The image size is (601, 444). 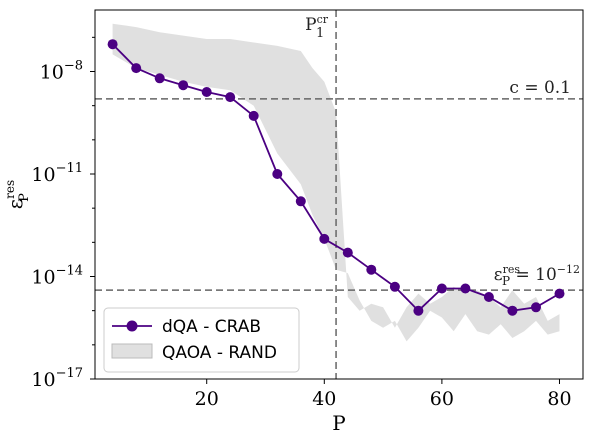 What do you see at coordinates (324, 399) in the screenshot?
I see `x-tick-label: 40` at bounding box center [324, 399].